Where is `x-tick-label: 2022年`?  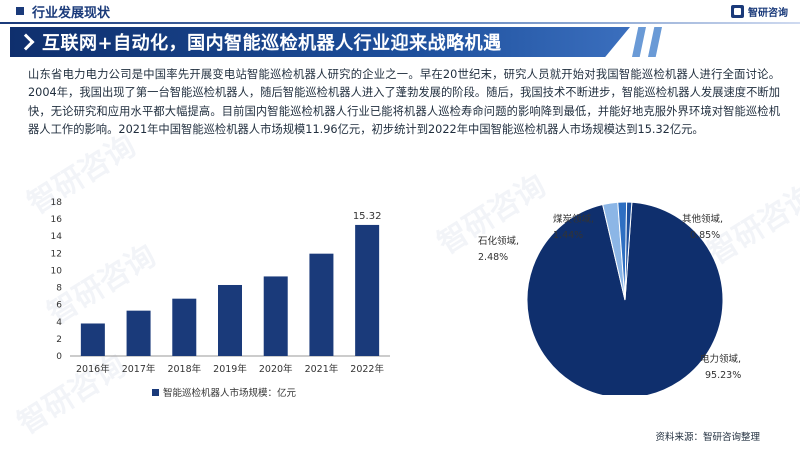 x-tick-label: 2022年 is located at coordinates (367, 369).